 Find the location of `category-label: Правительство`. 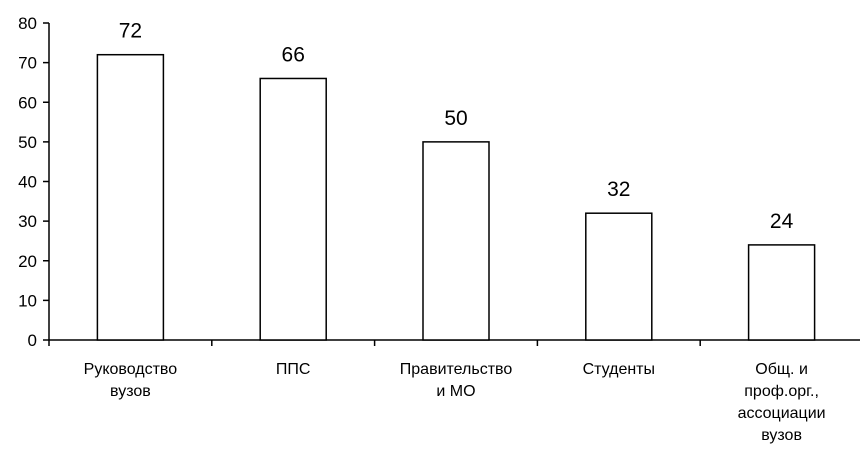

category-label: Правительство is located at coordinates (456, 369).